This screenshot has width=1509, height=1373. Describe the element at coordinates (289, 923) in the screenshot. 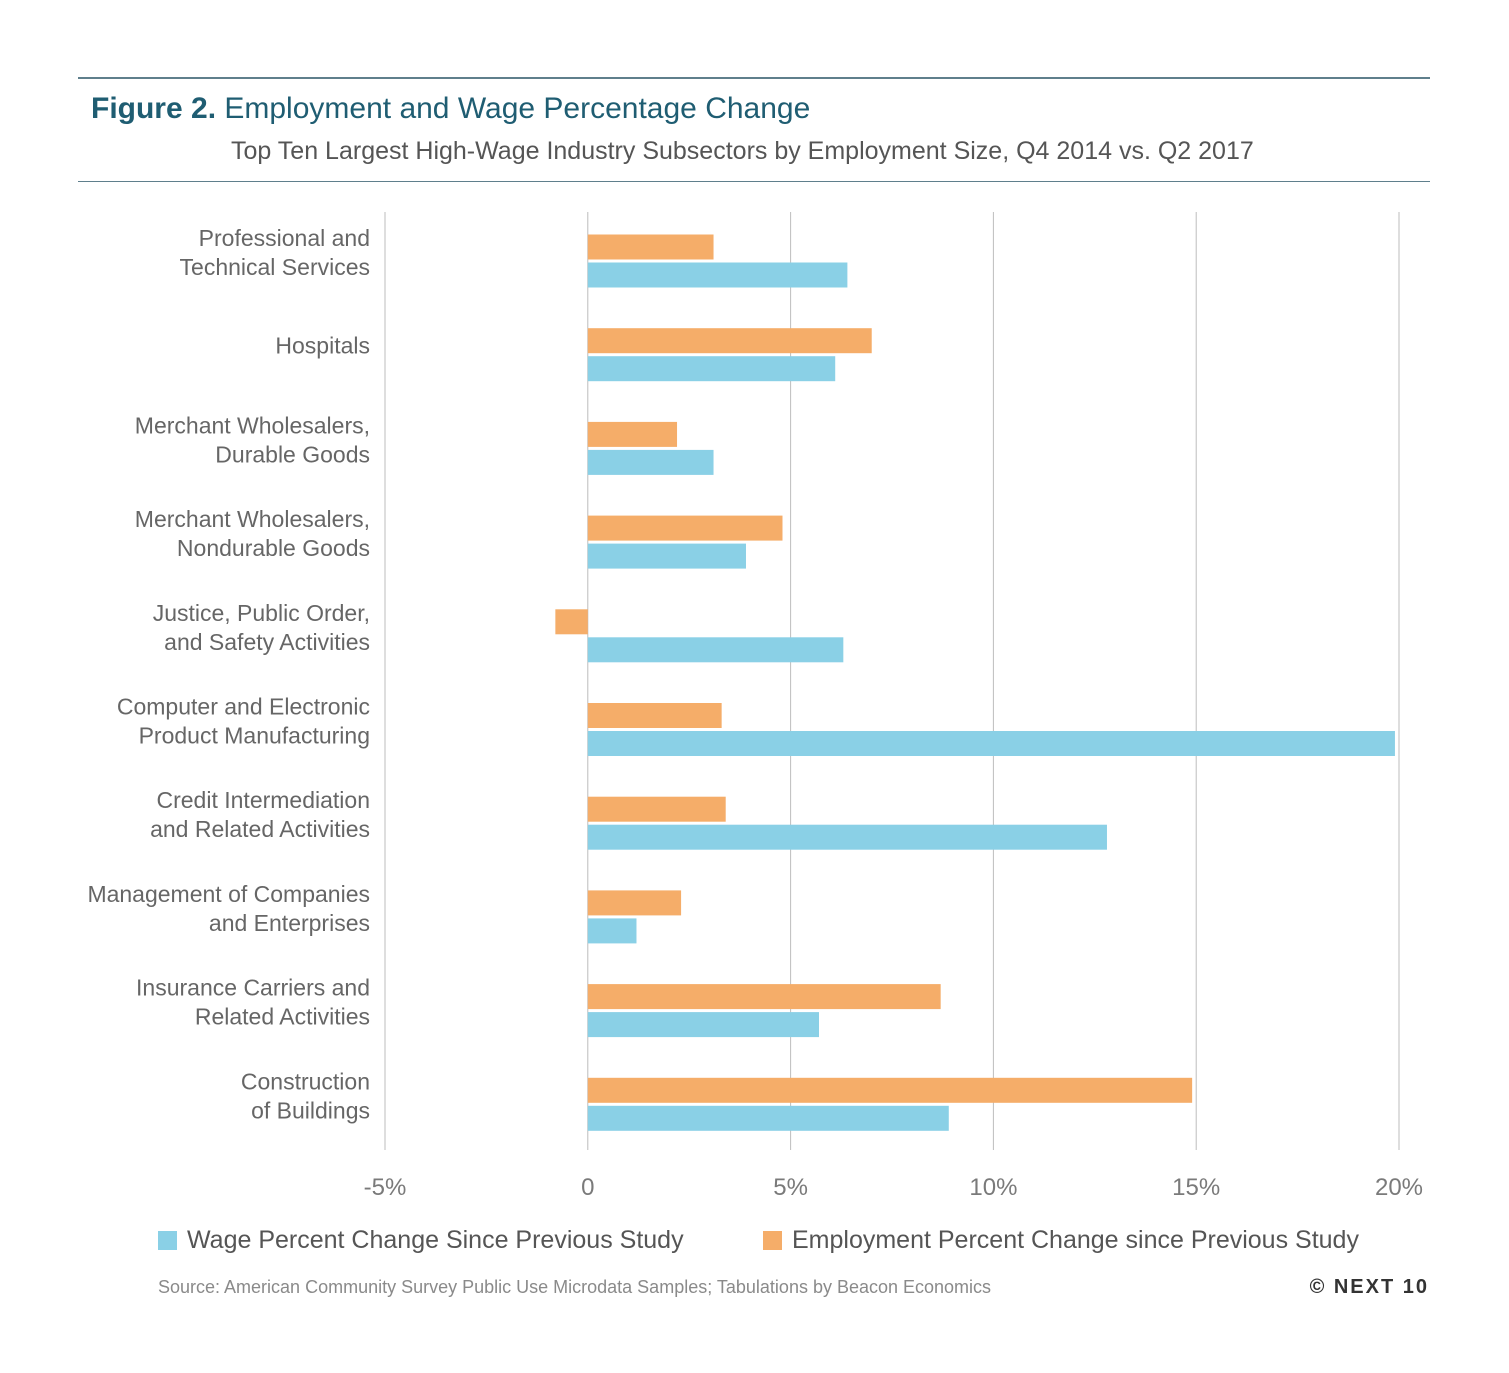

I see `category-label-line: and Enterprises` at that location.